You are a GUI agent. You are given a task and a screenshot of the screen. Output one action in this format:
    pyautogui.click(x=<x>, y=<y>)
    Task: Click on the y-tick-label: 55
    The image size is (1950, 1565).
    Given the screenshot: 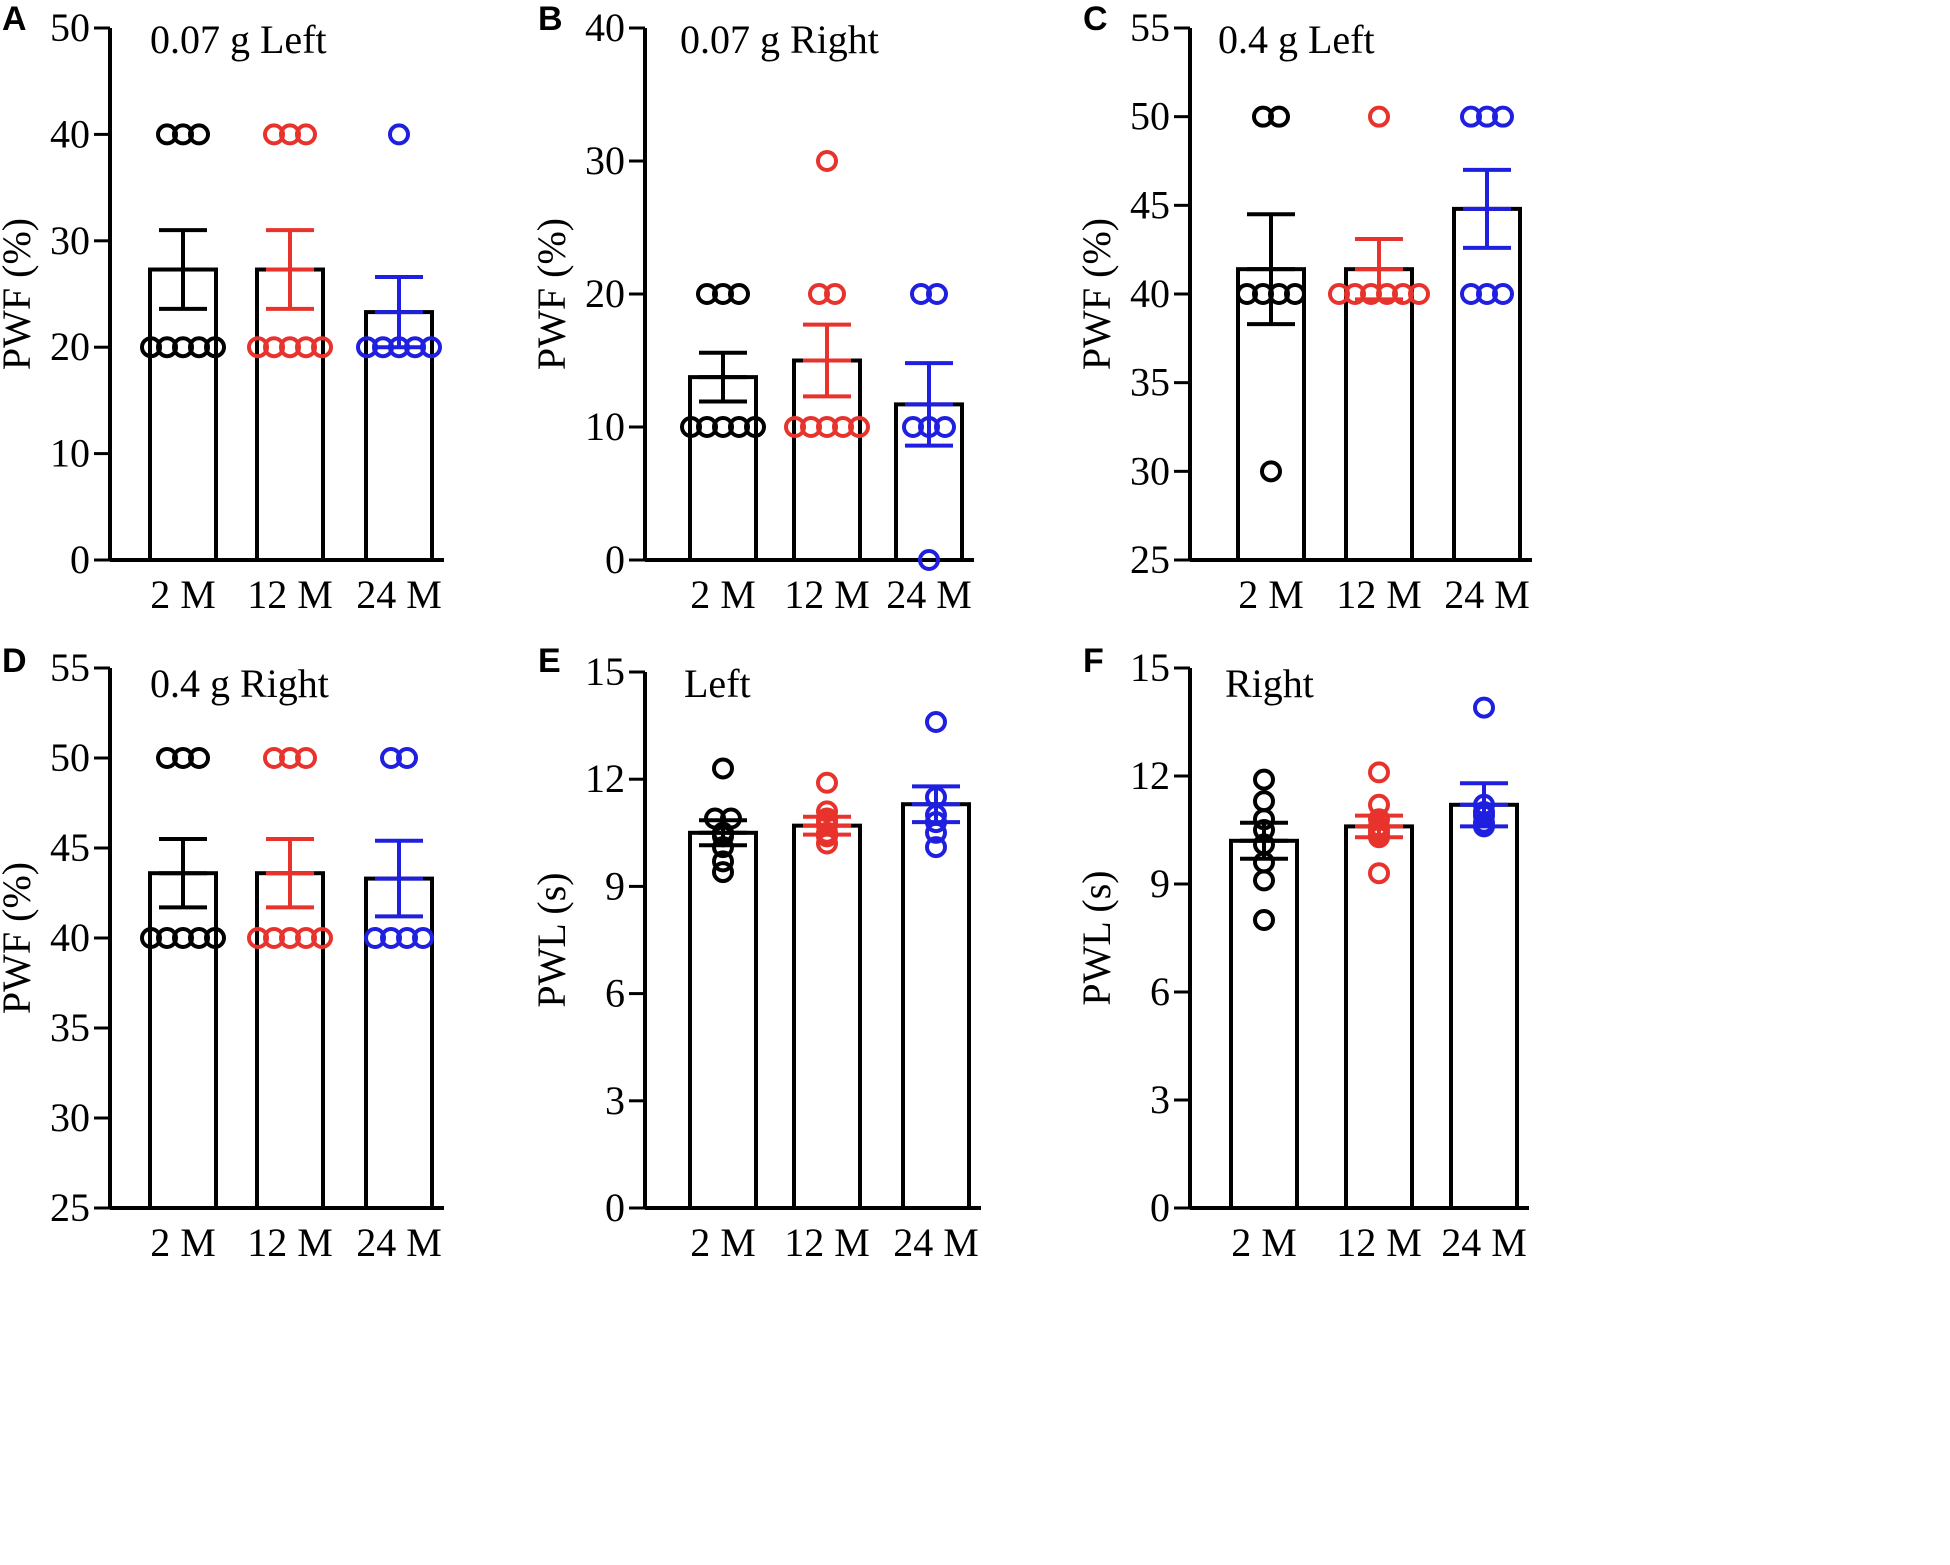 What is the action you would take?
    pyautogui.click(x=1150, y=27)
    